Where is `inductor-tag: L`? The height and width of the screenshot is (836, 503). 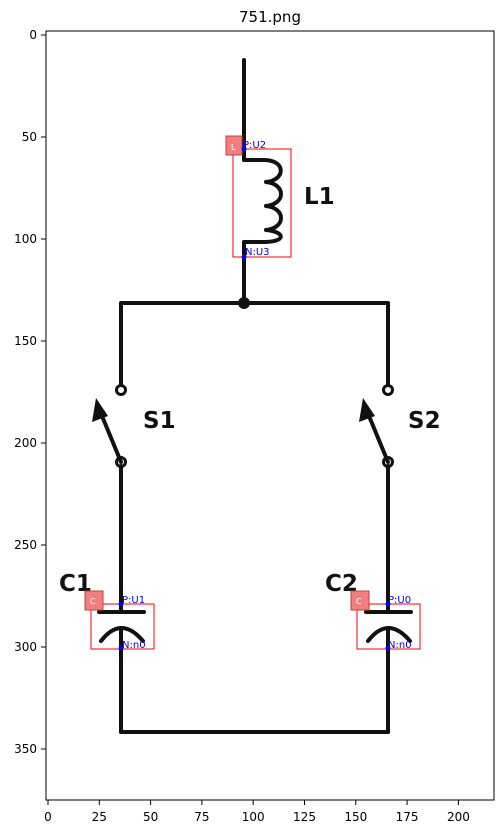 inductor-tag: L is located at coordinates (233, 147).